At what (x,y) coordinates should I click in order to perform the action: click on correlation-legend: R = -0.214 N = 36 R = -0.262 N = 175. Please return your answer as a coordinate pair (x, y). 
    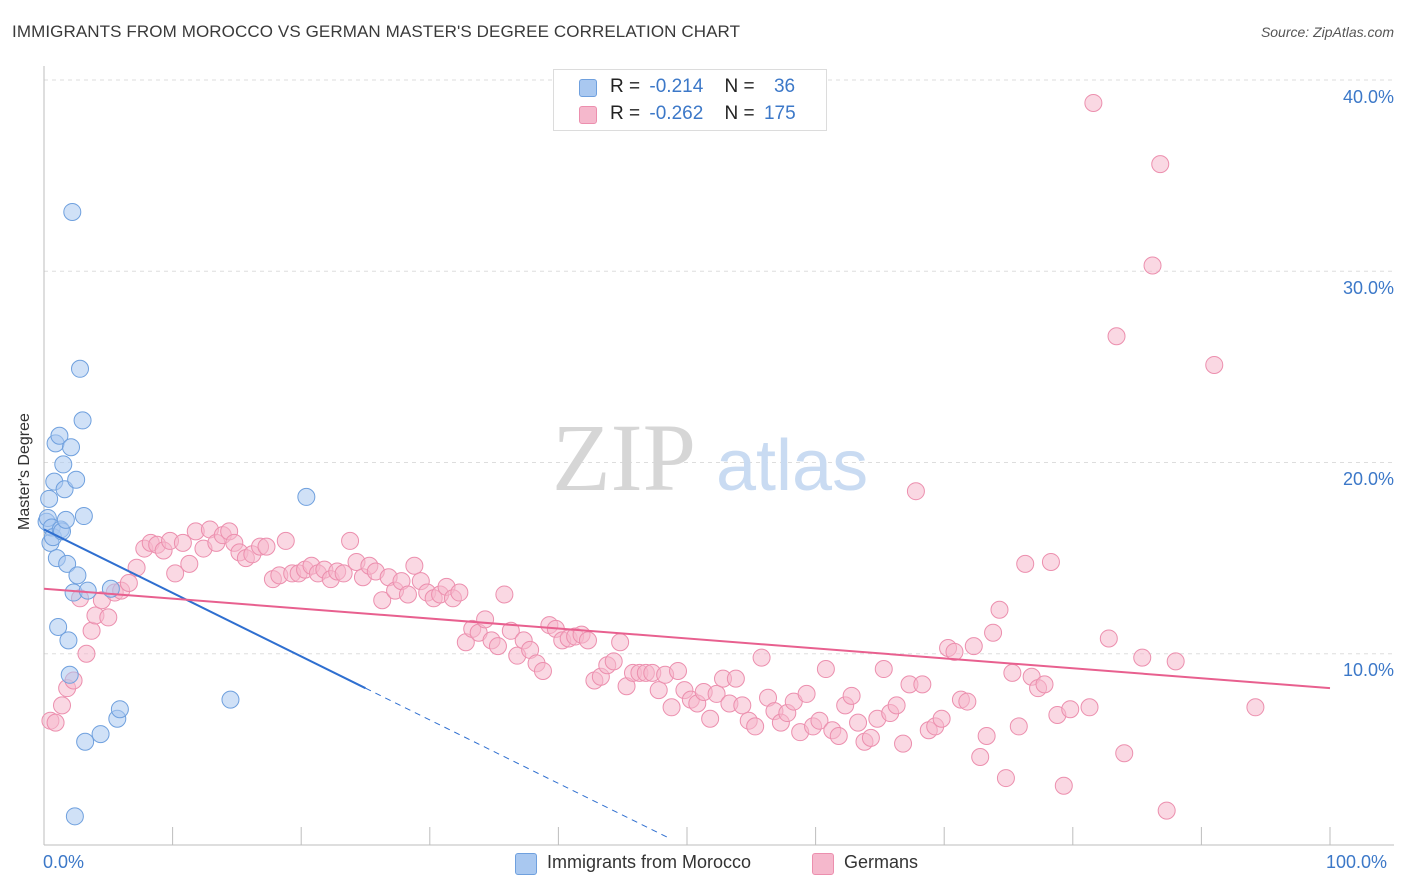
    Looking at the image, I should click on (690, 100).